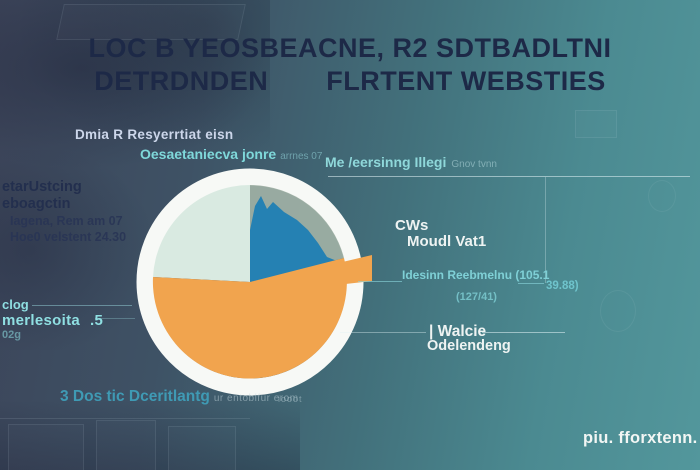 This screenshot has width=700, height=470. What do you see at coordinates (386, 162) in the screenshot?
I see `right-heading-text: Me /eersinng Illegi` at bounding box center [386, 162].